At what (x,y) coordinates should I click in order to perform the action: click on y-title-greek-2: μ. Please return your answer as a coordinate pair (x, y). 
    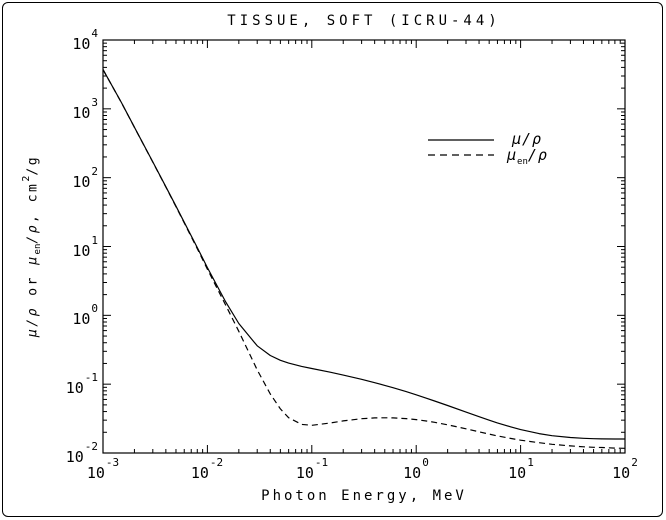
    Looking at the image, I should click on (33, 259).